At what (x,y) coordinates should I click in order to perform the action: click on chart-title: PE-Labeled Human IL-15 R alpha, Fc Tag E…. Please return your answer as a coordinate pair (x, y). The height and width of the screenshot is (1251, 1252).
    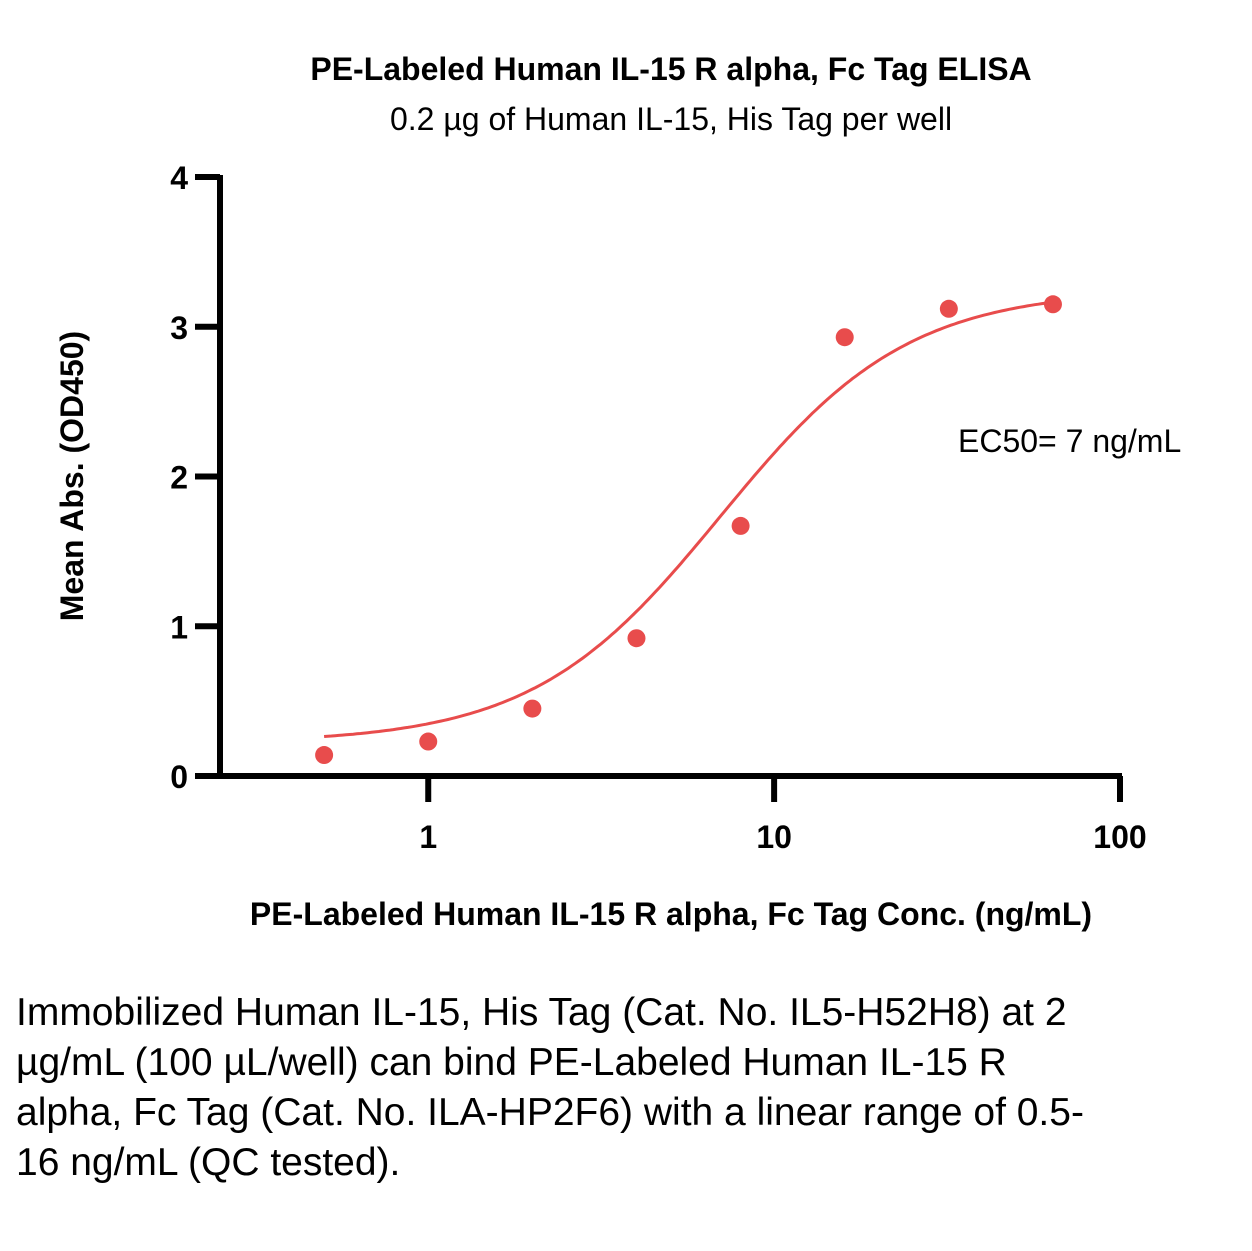
    Looking at the image, I should click on (670, 69).